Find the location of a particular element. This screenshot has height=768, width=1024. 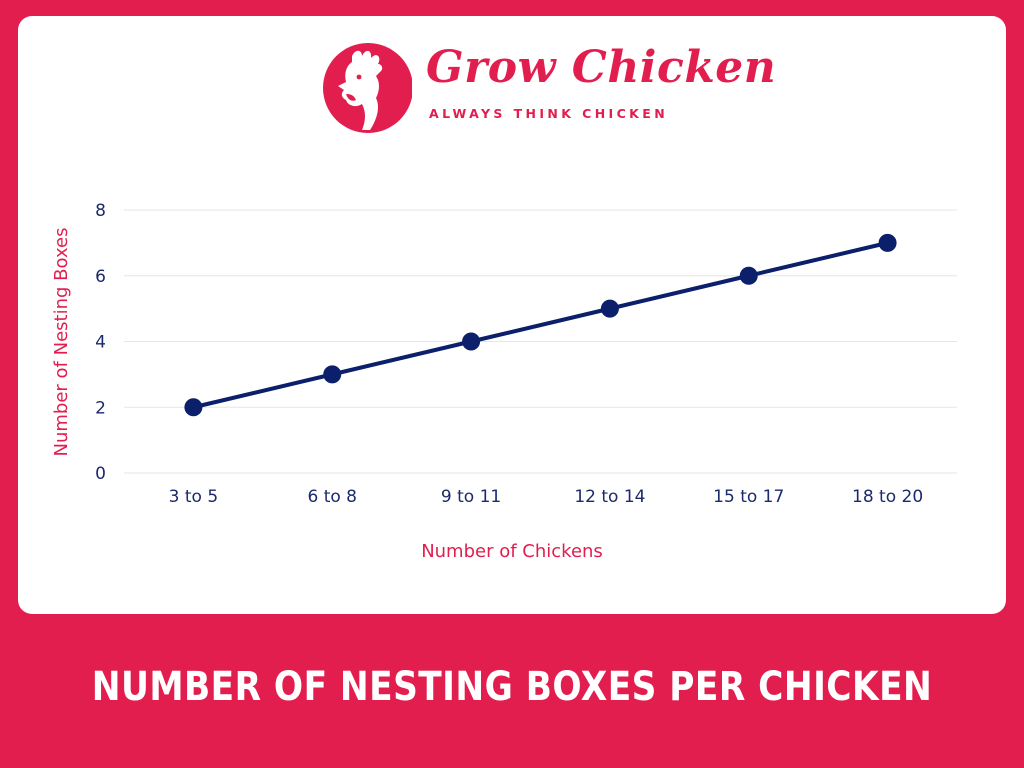

x-tick-label: 12 to 14 is located at coordinates (609, 497).